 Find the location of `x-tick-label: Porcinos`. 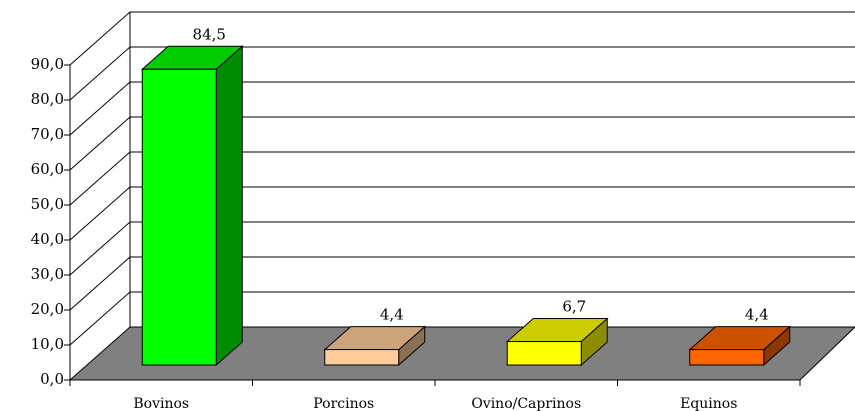

x-tick-label: Porcinos is located at coordinates (343, 403).